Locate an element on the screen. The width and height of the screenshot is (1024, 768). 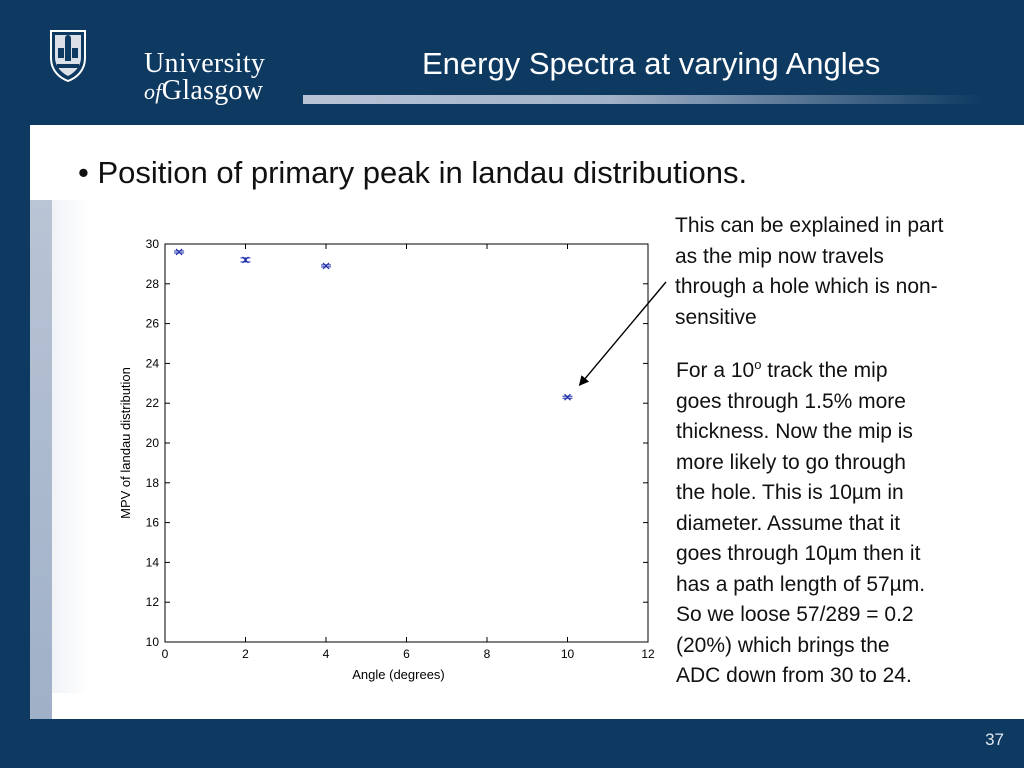
y-tick-label: 24 is located at coordinates (153, 363).